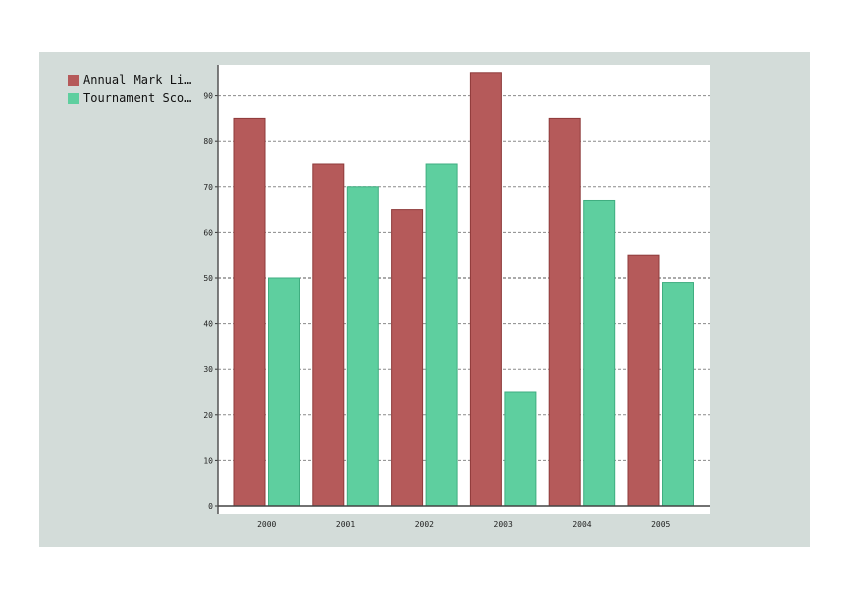 This screenshot has height=600, width=850. I want to click on y-tick-label: 40, so click(208, 324).